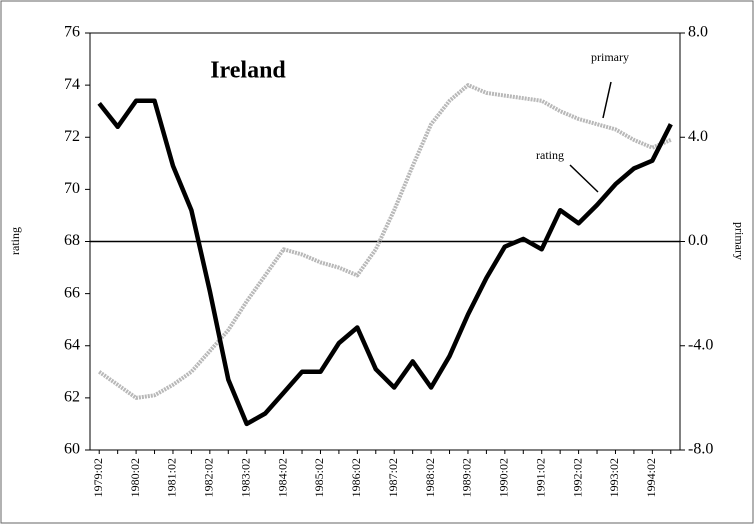 The height and width of the screenshot is (525, 755). I want to click on chart-title: Ireland, so click(248, 71).